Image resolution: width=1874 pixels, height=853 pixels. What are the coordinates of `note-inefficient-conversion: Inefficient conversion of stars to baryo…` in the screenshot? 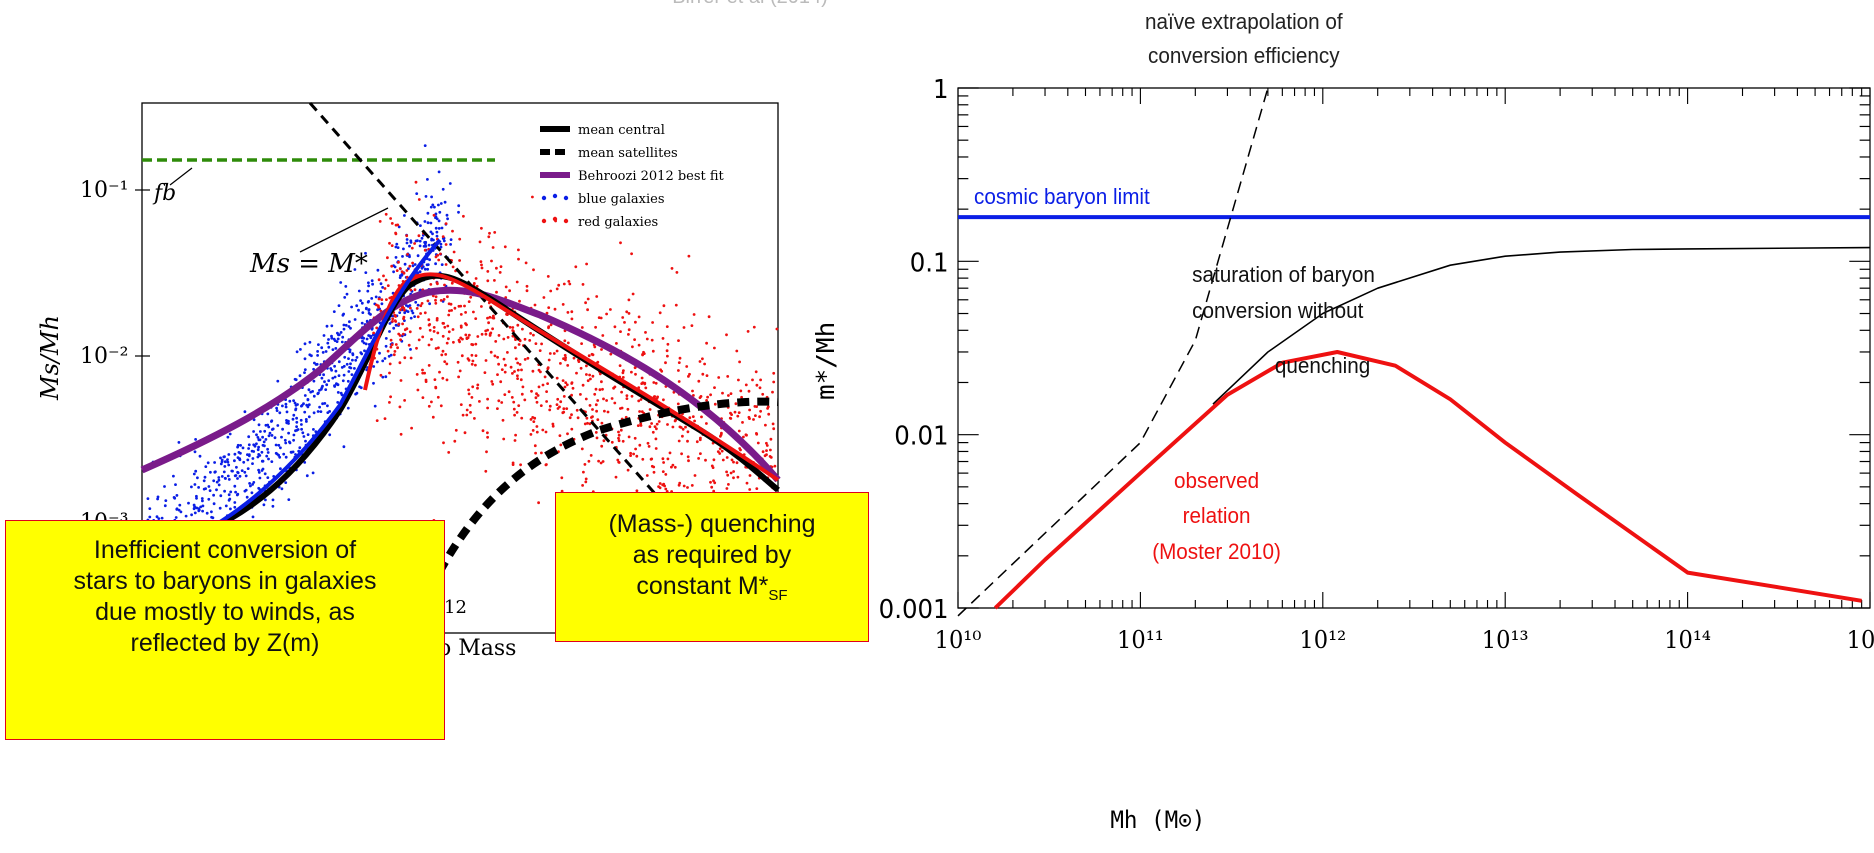 It's located at (225, 630).